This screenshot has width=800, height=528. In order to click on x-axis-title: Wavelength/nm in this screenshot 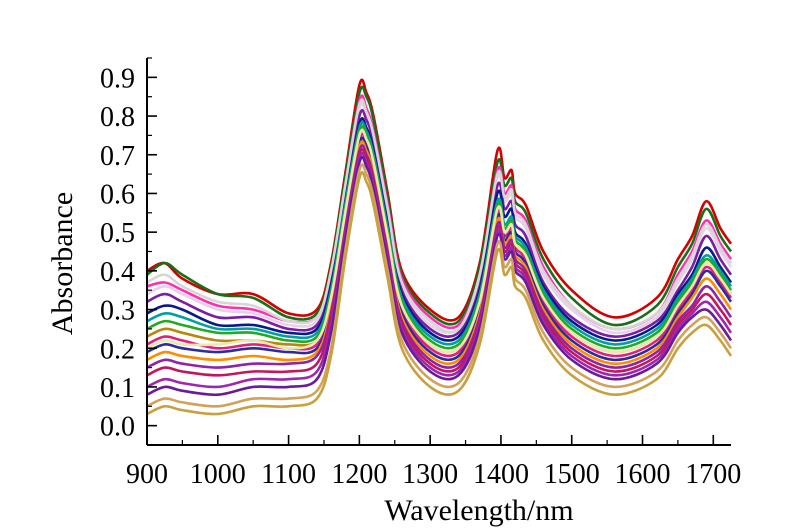, I will do `click(478, 510)`.